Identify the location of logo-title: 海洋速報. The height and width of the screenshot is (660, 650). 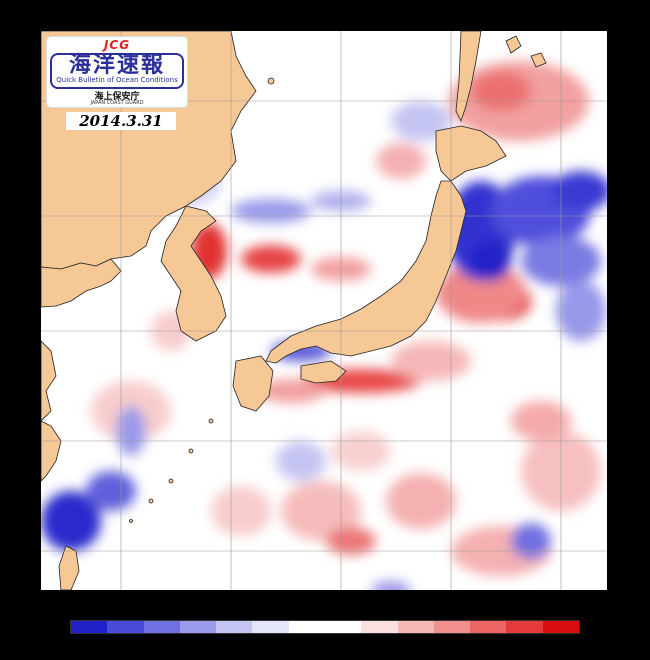
(116, 65).